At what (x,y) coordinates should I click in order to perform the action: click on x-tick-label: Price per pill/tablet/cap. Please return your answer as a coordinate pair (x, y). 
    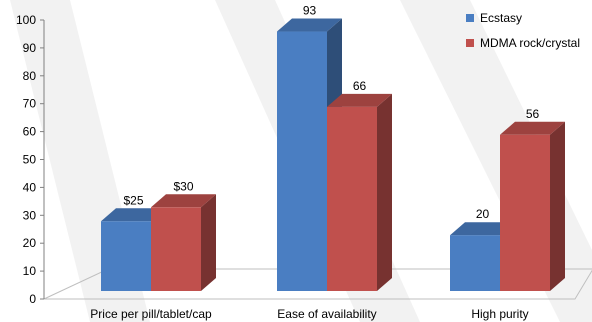
    Looking at the image, I should click on (151, 314).